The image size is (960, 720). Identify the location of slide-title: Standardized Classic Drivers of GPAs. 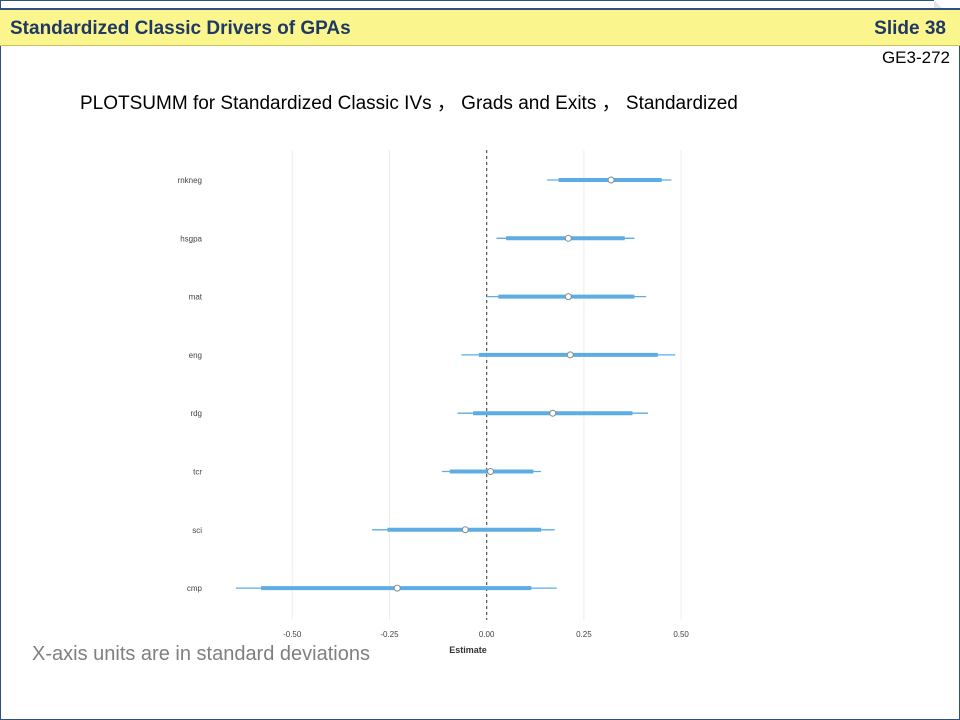
(180, 28).